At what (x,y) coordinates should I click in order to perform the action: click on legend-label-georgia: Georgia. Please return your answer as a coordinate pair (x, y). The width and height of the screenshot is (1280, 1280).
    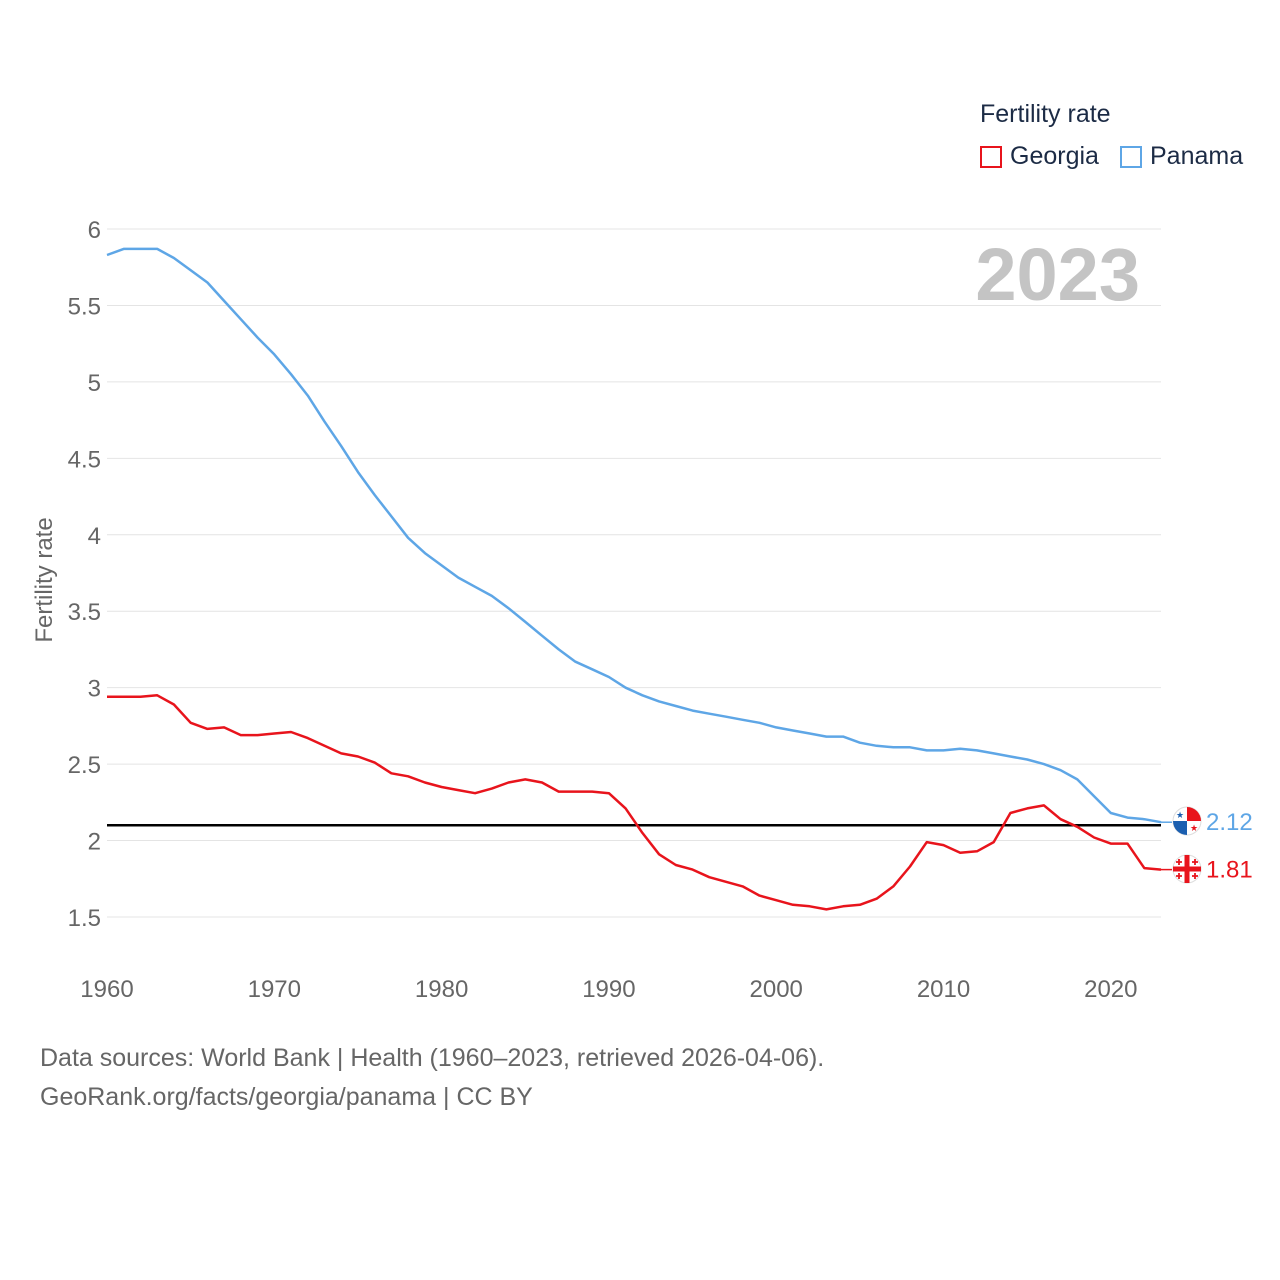
    Looking at the image, I should click on (1054, 156).